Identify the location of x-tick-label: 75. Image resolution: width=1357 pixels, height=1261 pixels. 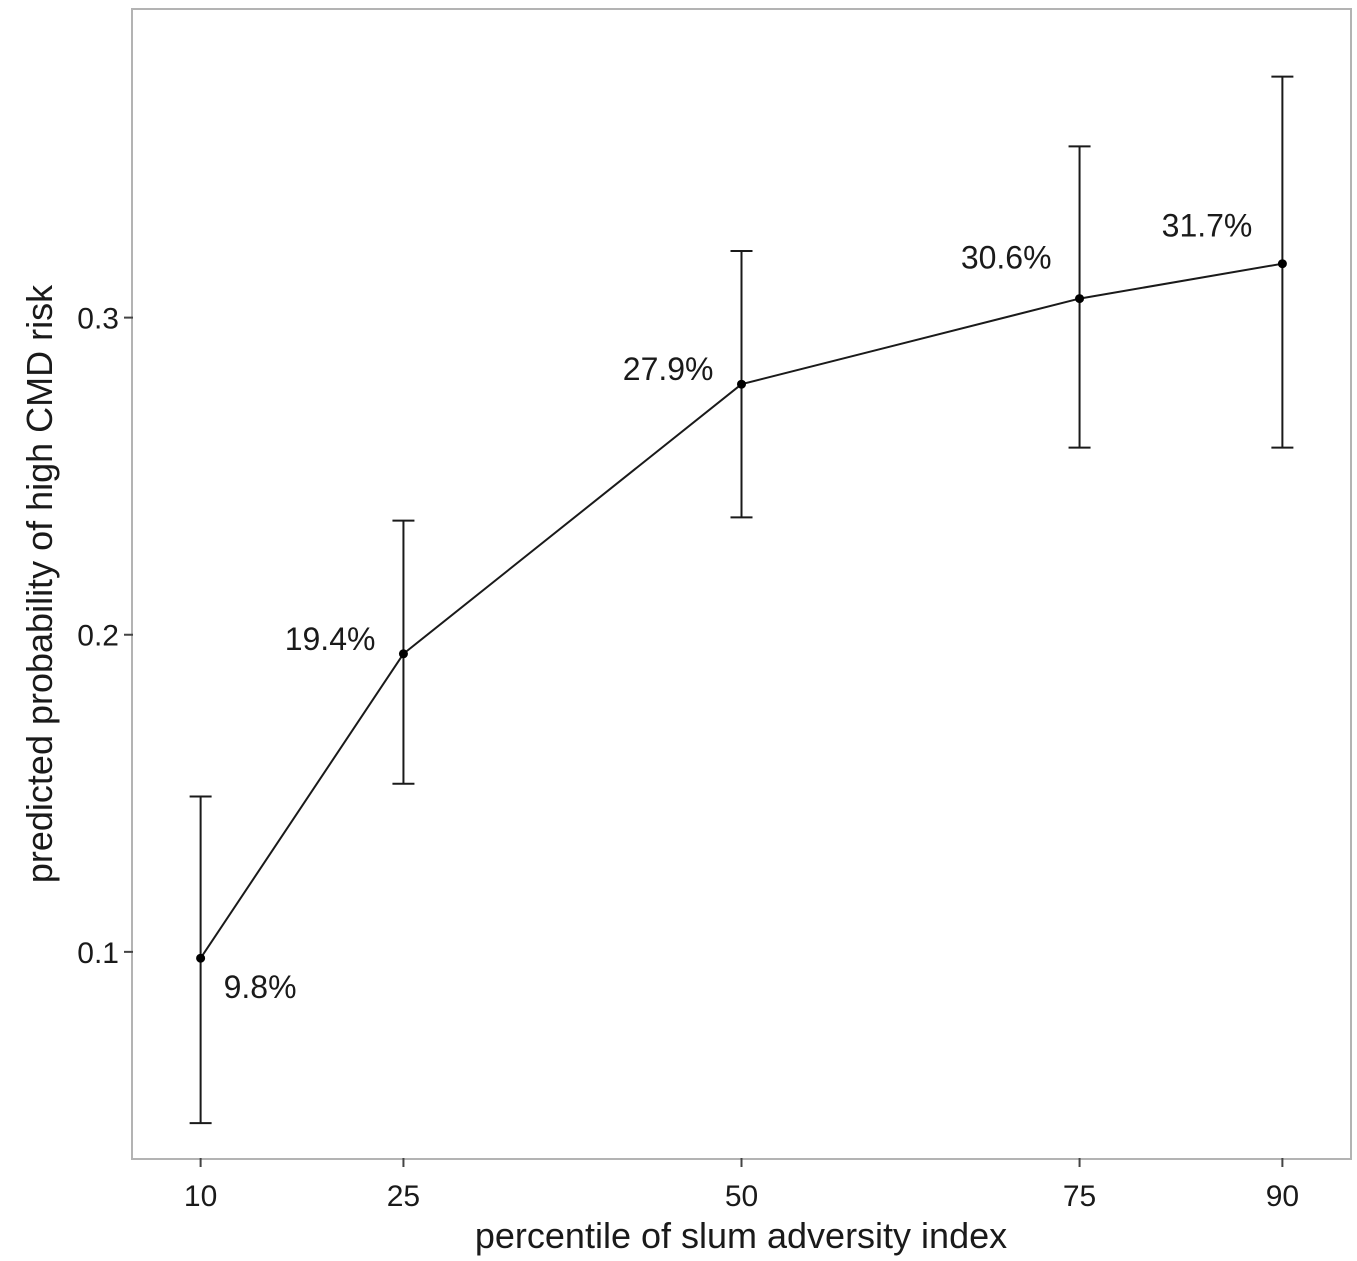
(1079, 1196).